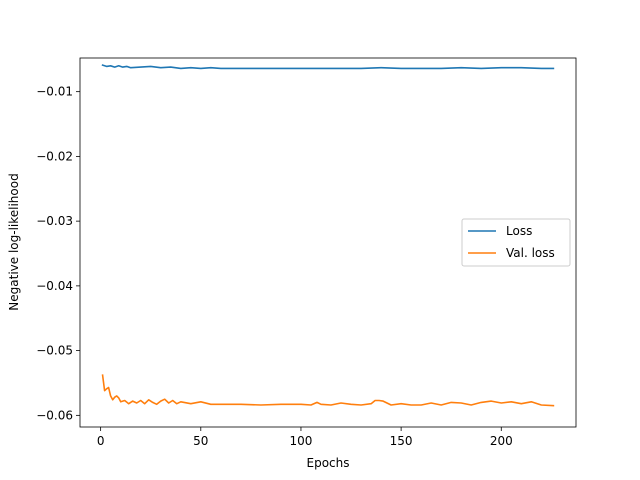 The width and height of the screenshot is (640, 480). I want to click on x-tick-label: 50, so click(200, 441).